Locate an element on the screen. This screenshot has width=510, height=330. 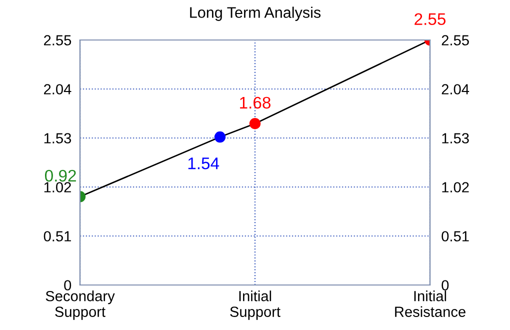
data-label: 2.55 is located at coordinates (430, 19).